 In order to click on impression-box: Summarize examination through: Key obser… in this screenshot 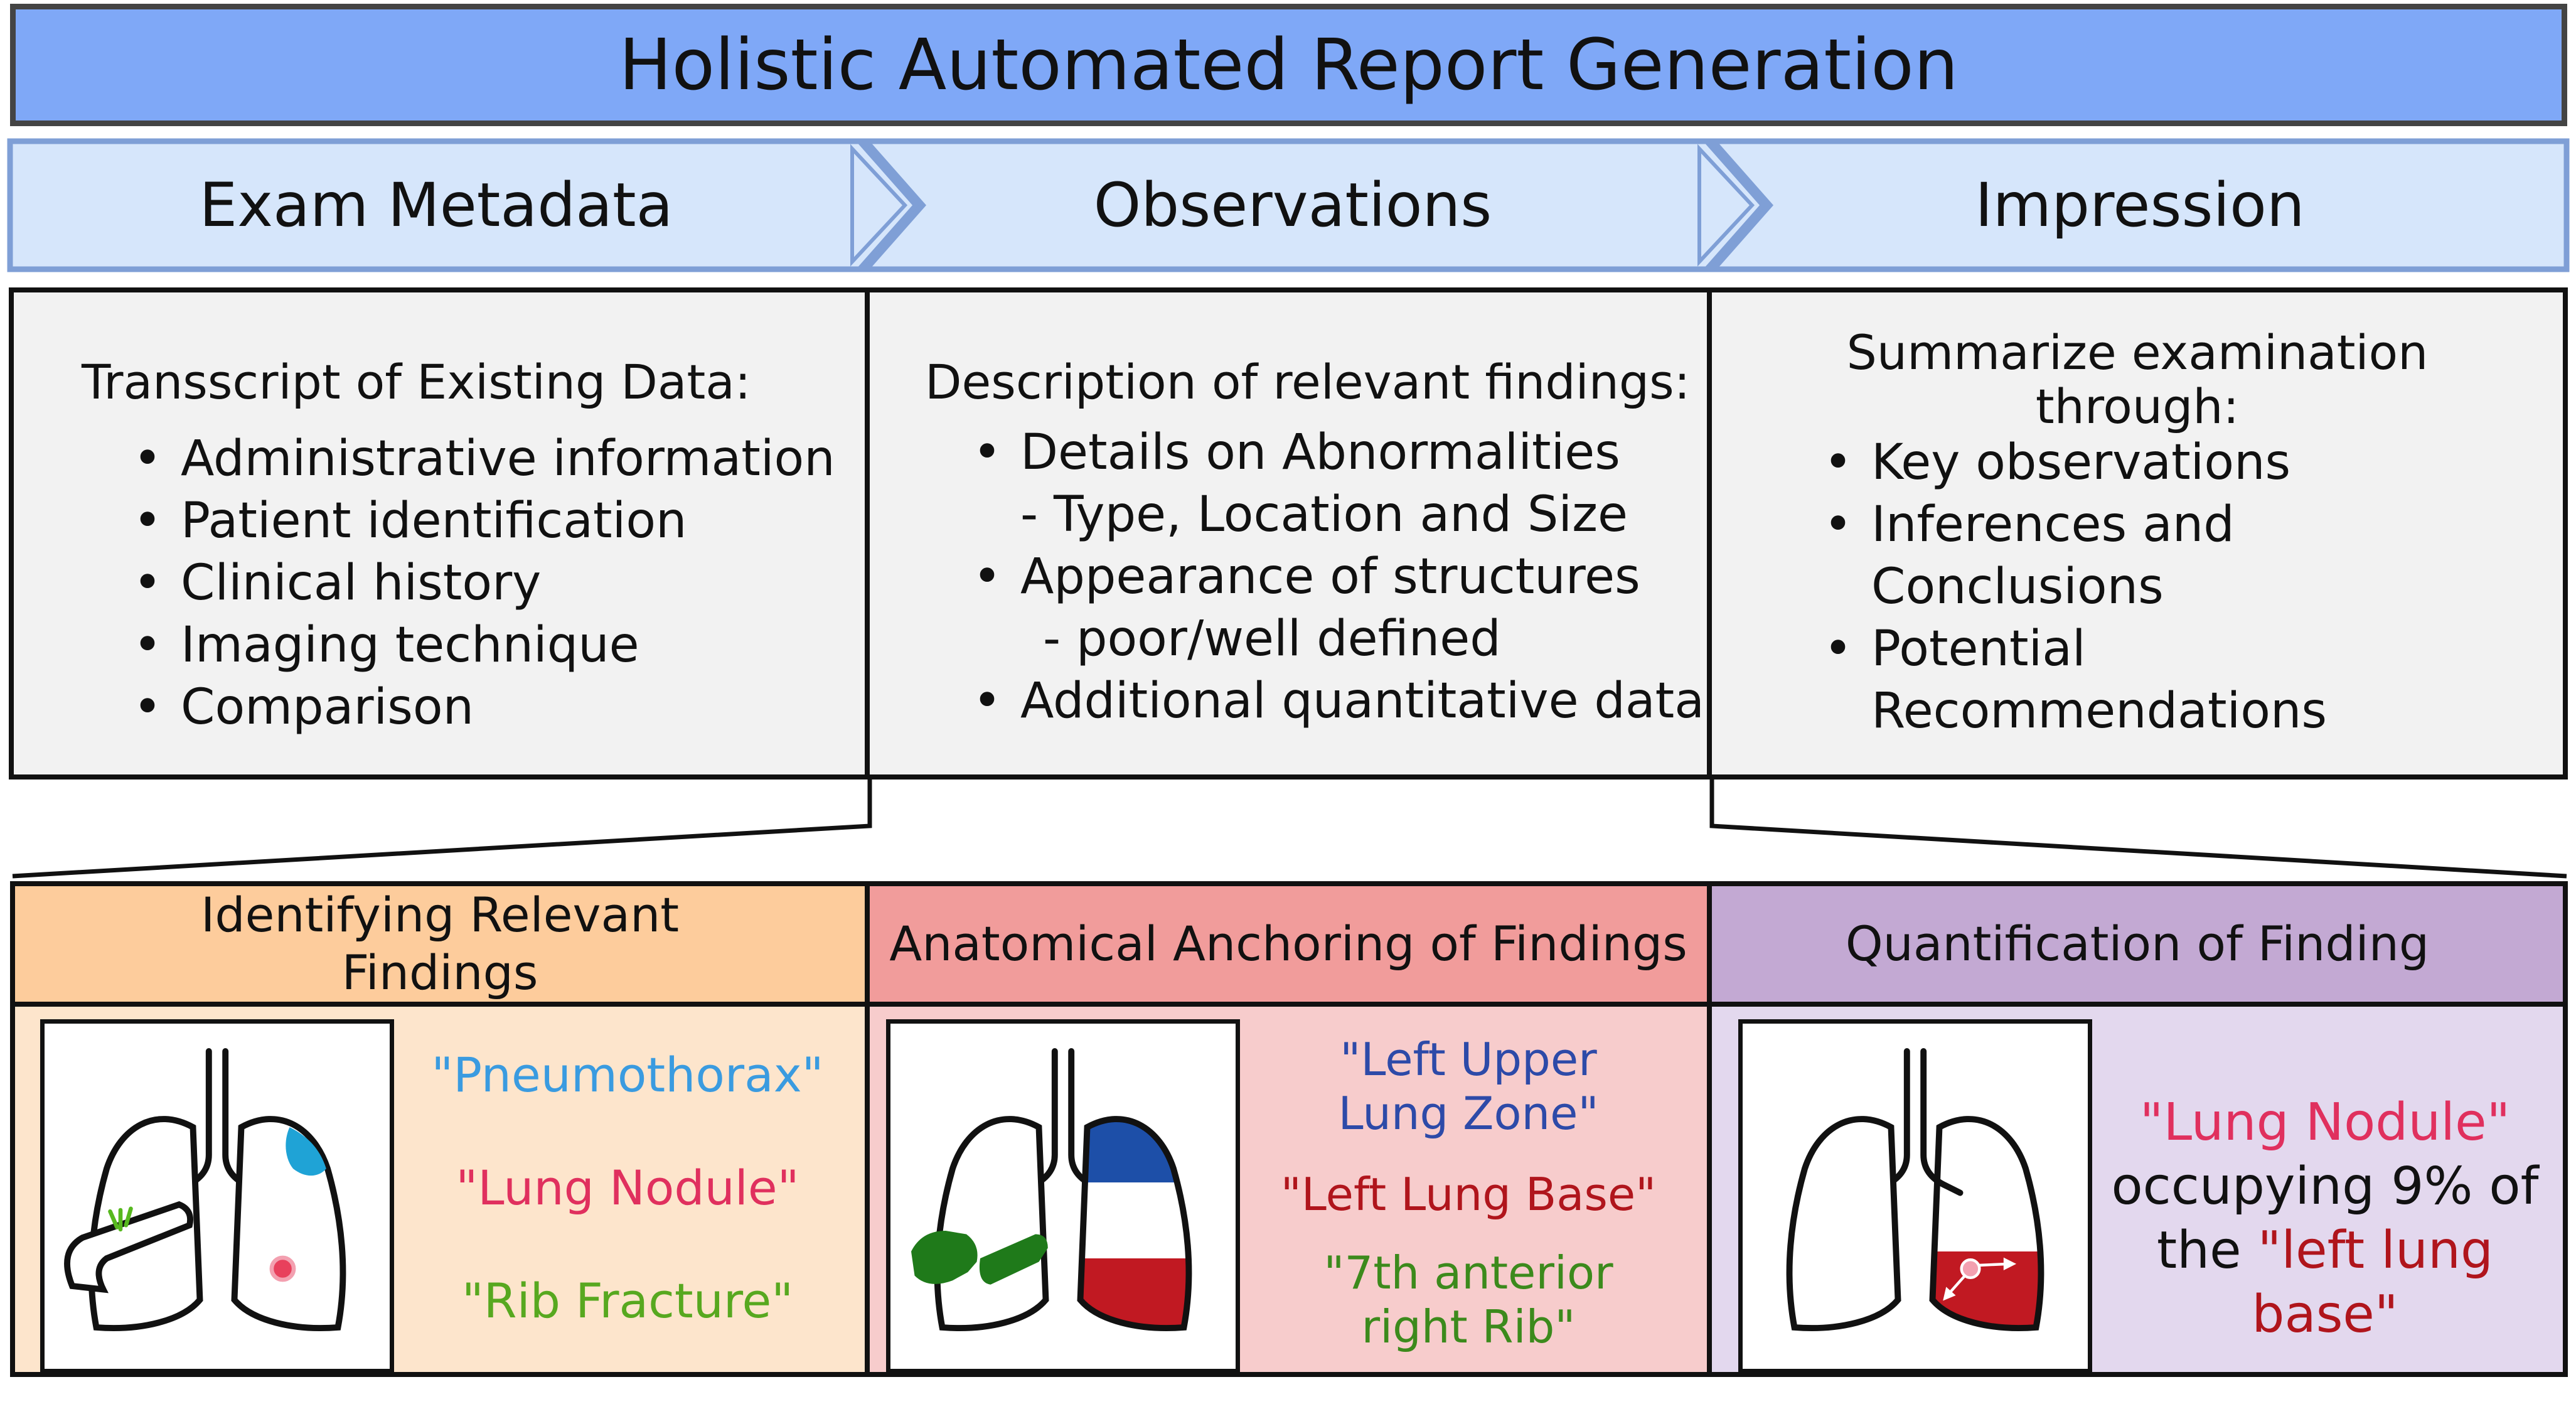, I will do `click(2137, 533)`.